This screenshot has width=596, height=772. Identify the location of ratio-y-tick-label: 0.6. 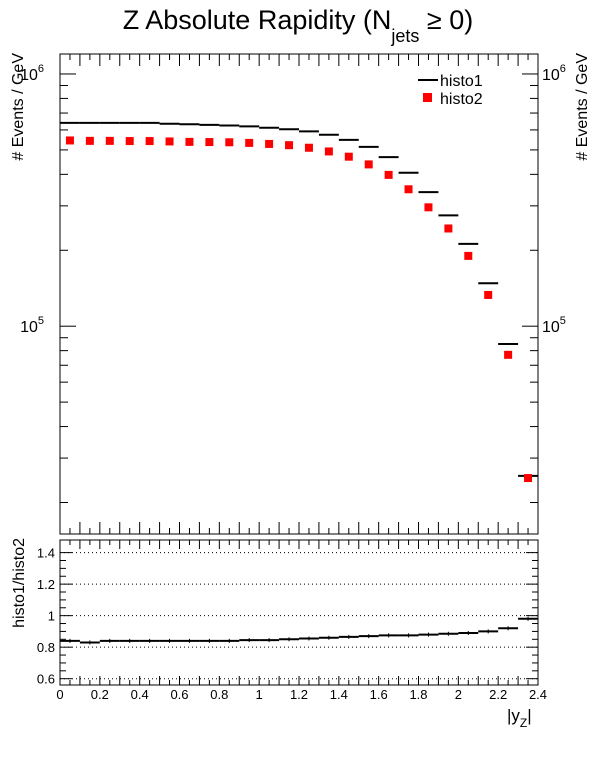
(46, 679).